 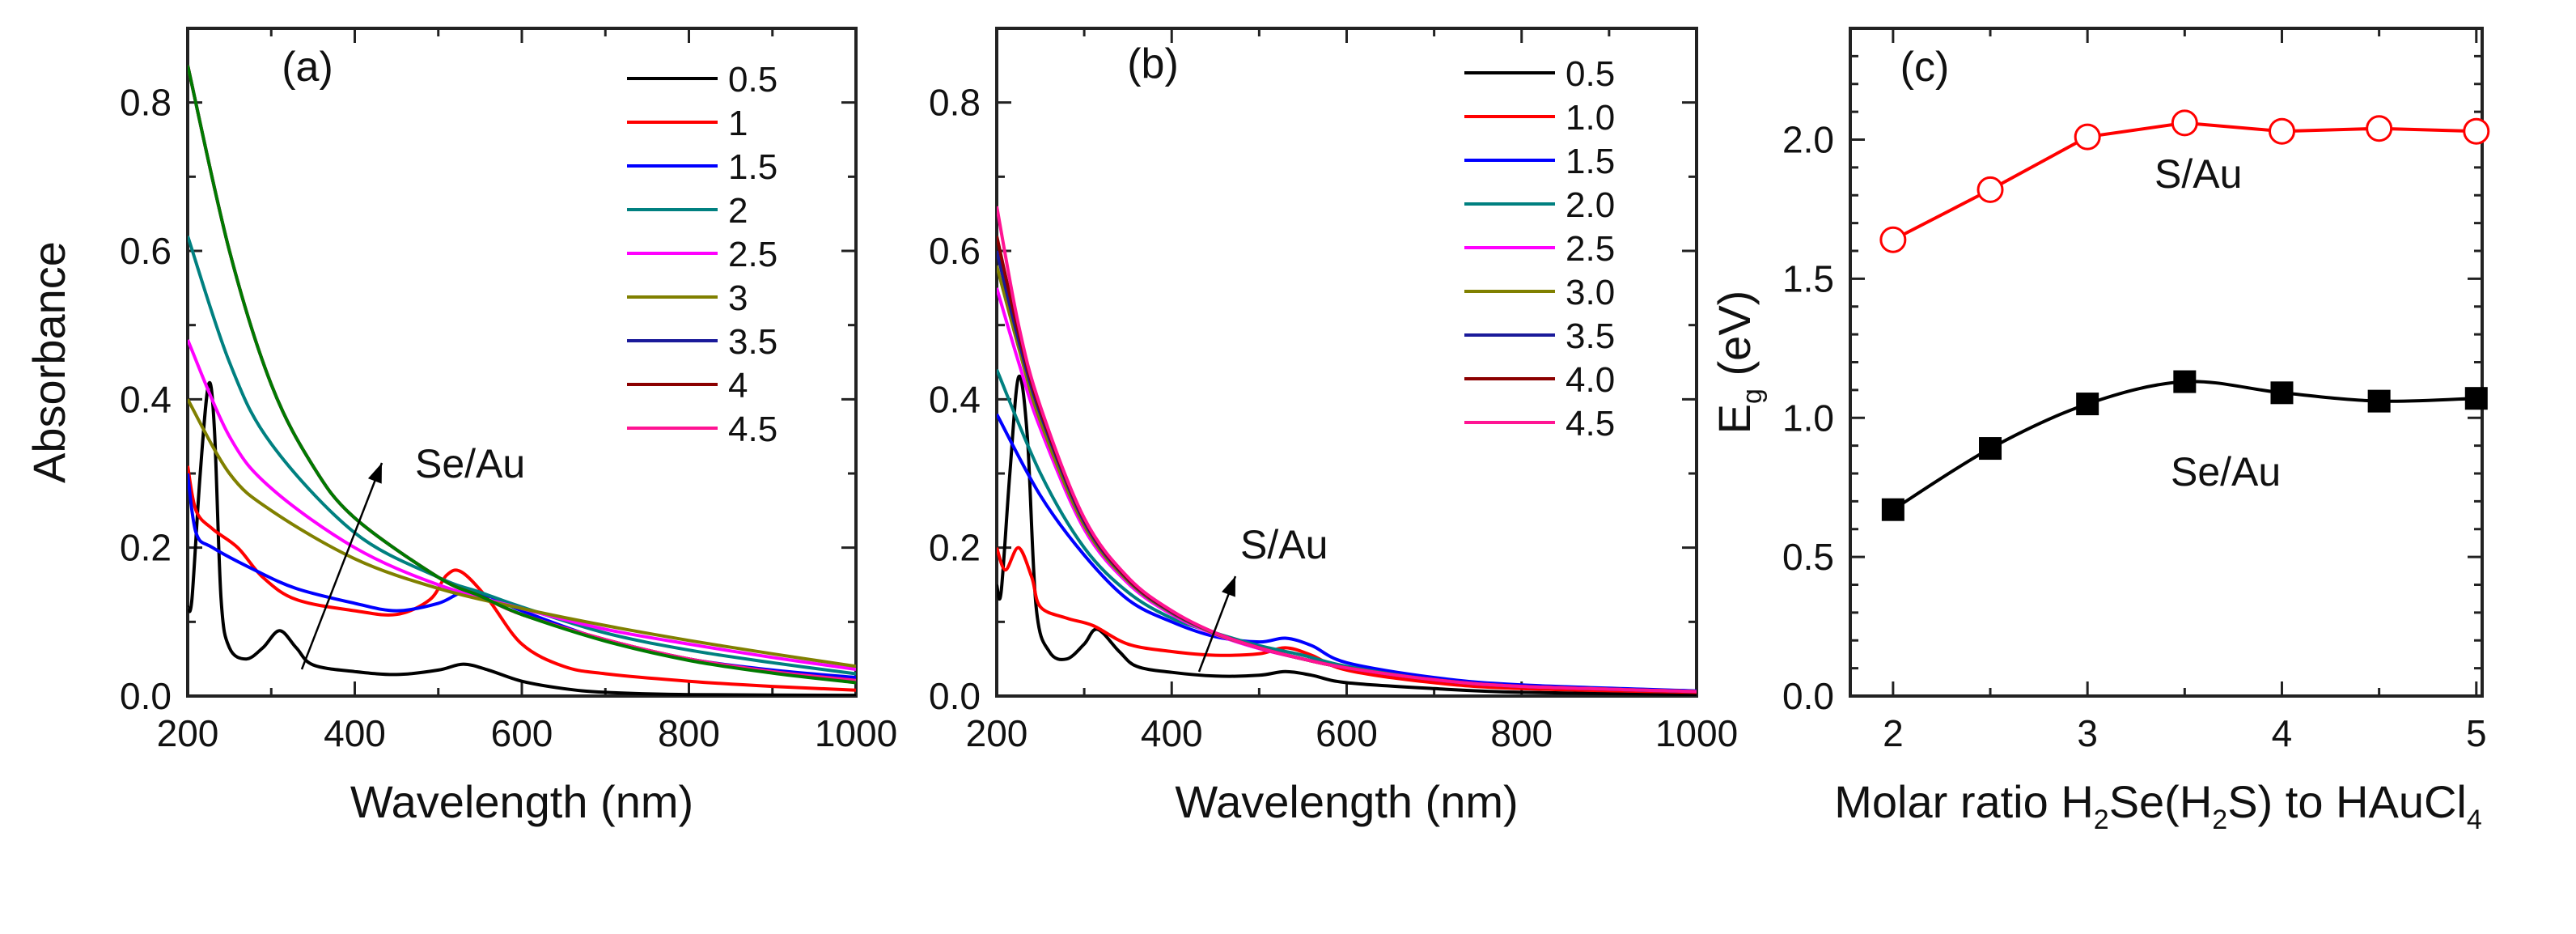 I want to click on series-line-2.5, so click(x=522, y=505).